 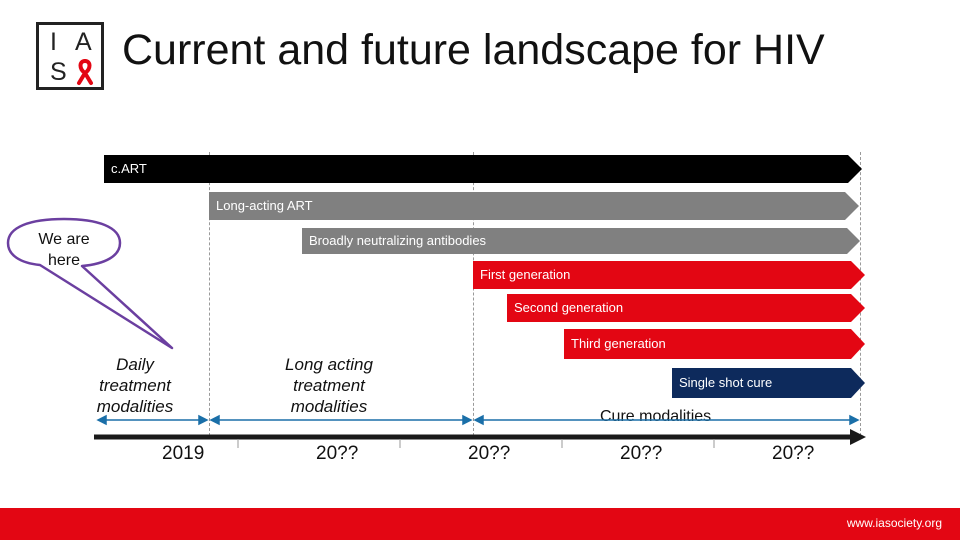 I want to click on bar-single-shot-cure: Single shot cure, so click(x=768, y=383).